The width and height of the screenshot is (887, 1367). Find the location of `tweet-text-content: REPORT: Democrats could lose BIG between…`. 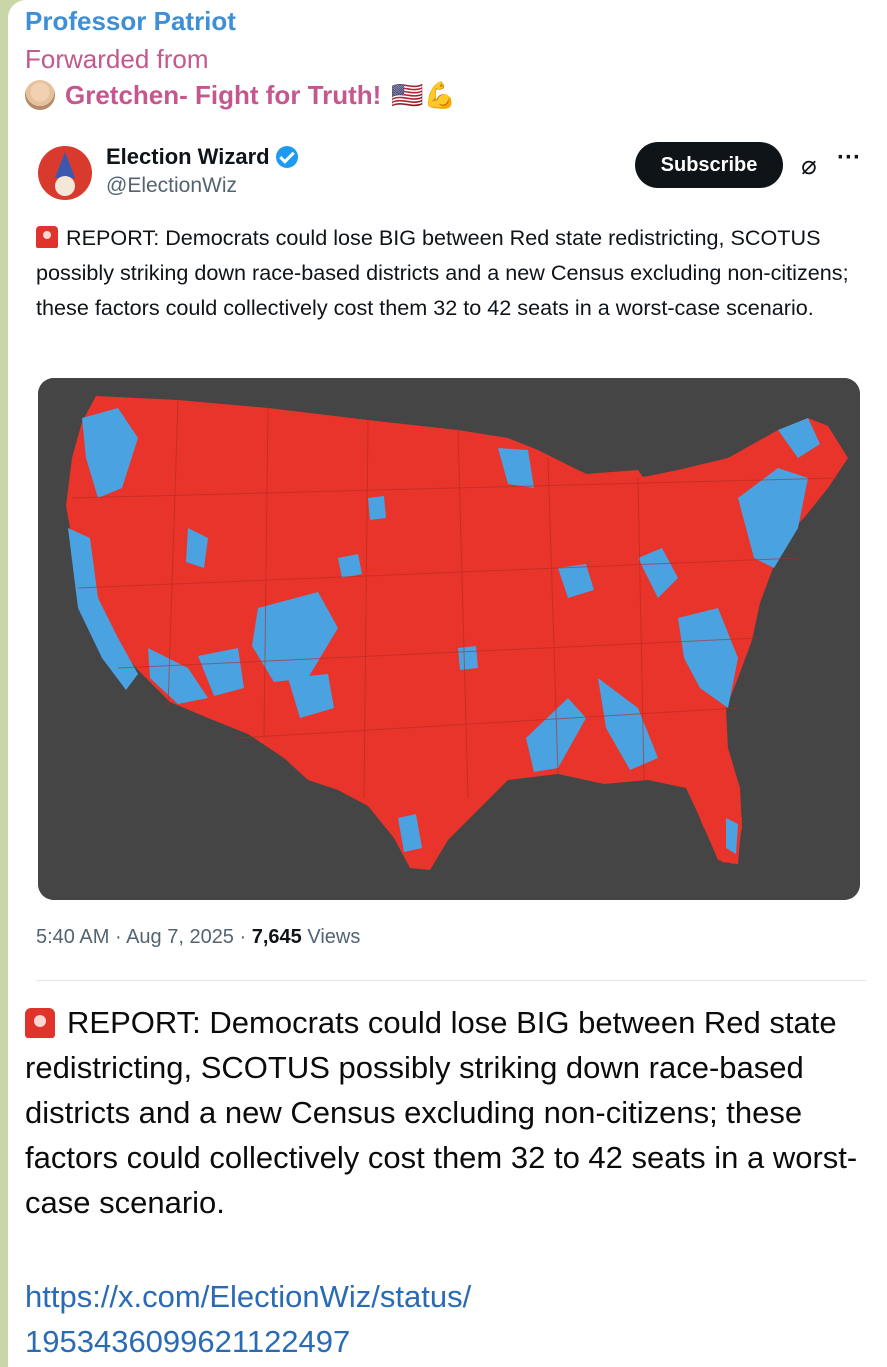

tweet-text-content: REPORT: Democrats could lose BIG between… is located at coordinates (442, 272).